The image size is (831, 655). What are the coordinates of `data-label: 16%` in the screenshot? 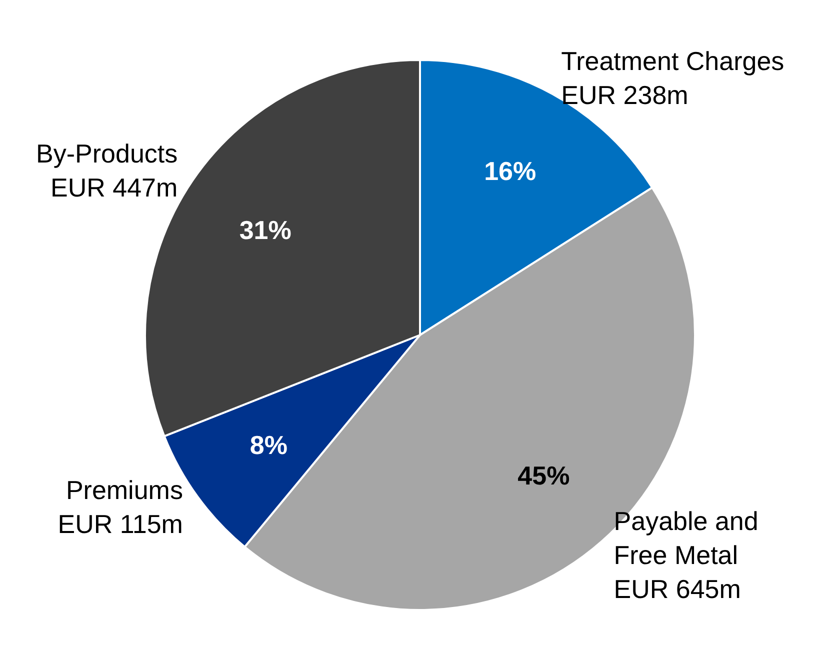 It's located at (510, 171).